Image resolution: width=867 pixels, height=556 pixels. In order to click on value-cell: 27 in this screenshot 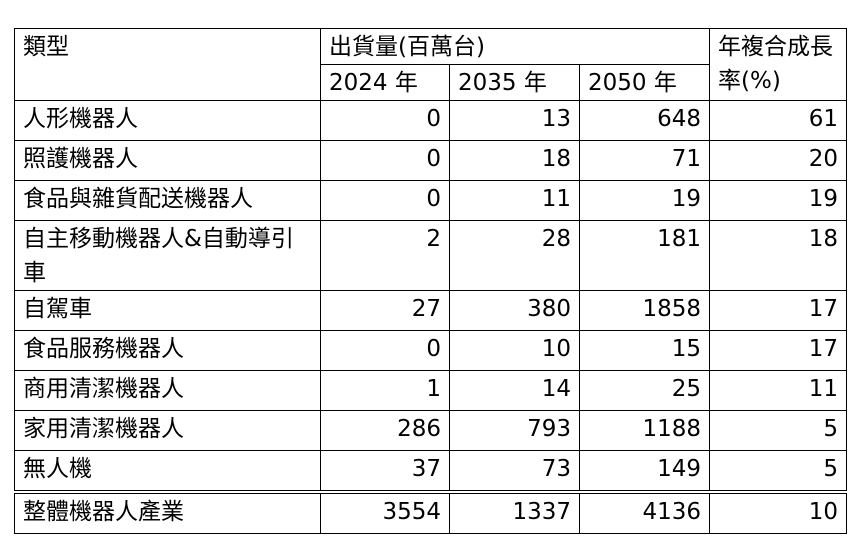, I will do `click(385, 310)`.